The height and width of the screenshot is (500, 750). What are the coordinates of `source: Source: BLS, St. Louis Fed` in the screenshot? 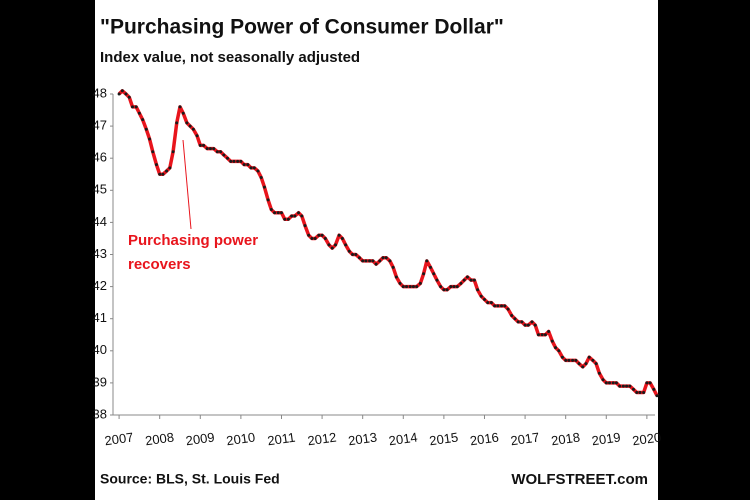 It's located at (190, 479).